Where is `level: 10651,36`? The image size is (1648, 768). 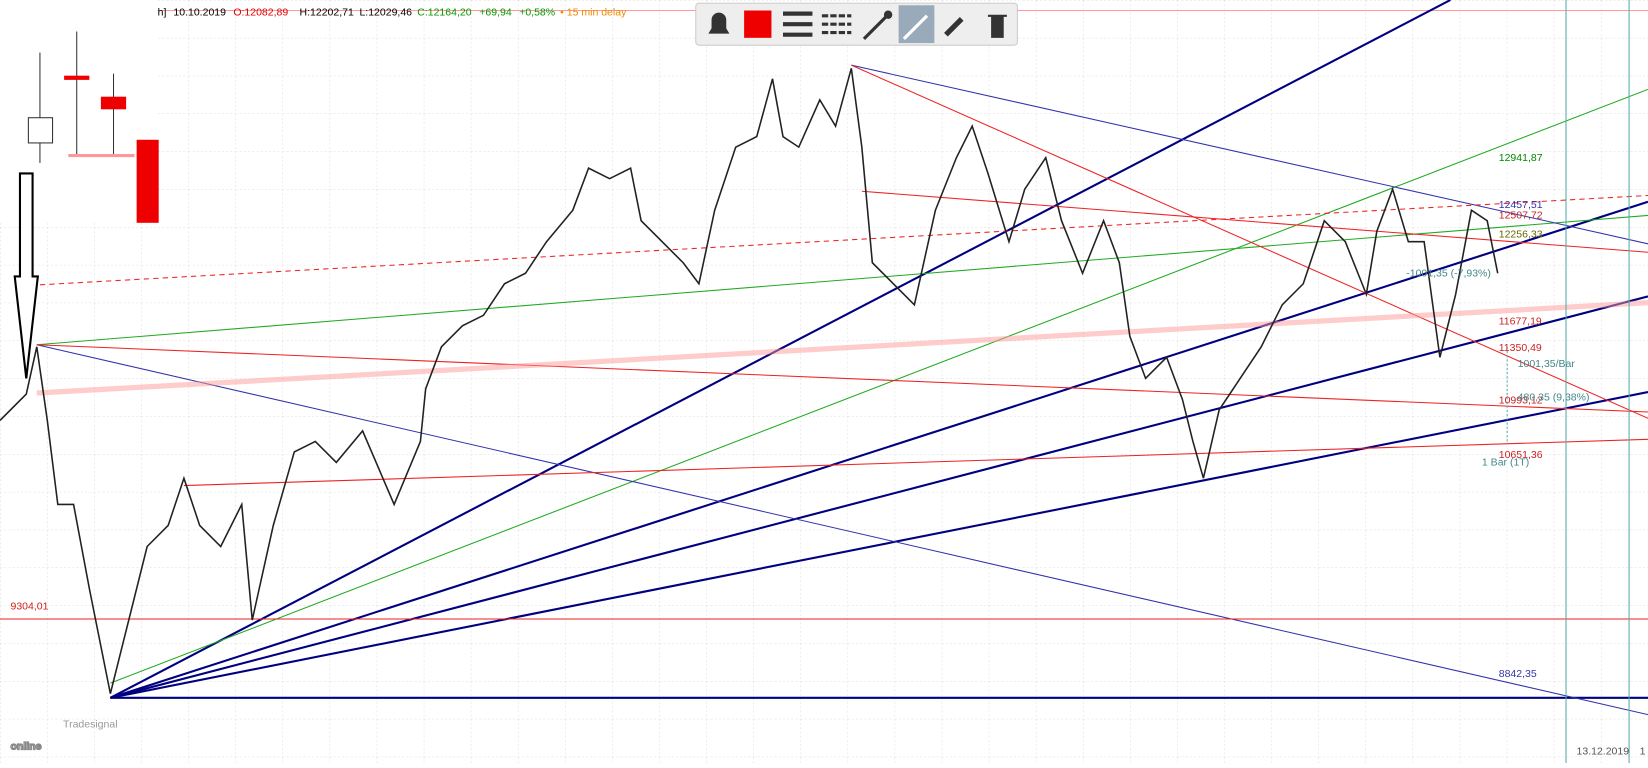
level: 10651,36 is located at coordinates (1521, 455).